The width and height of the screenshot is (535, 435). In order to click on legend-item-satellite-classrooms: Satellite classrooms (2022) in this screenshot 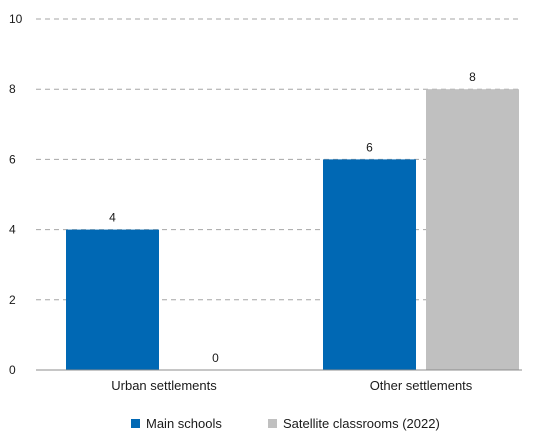, I will do `click(354, 423)`.